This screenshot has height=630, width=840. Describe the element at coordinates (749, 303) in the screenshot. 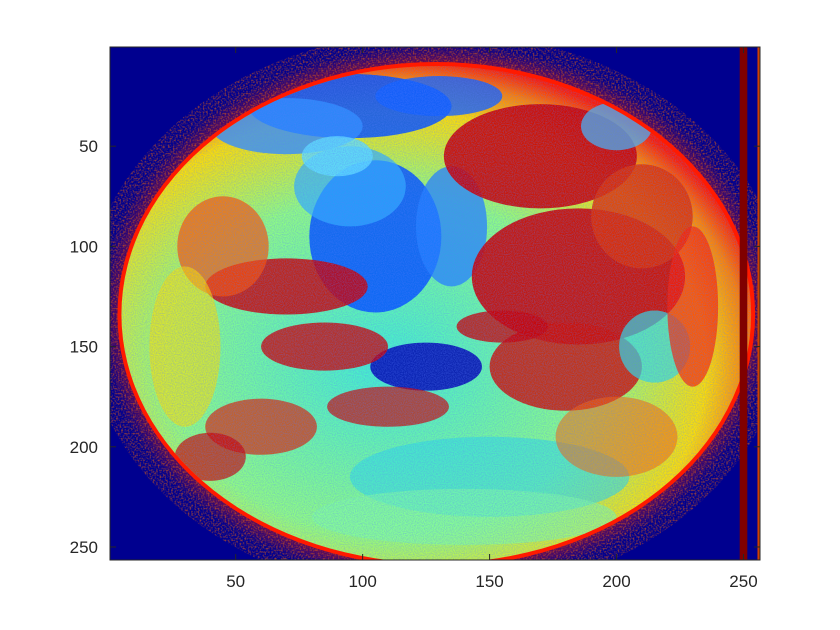

I see `edge-strip` at that location.